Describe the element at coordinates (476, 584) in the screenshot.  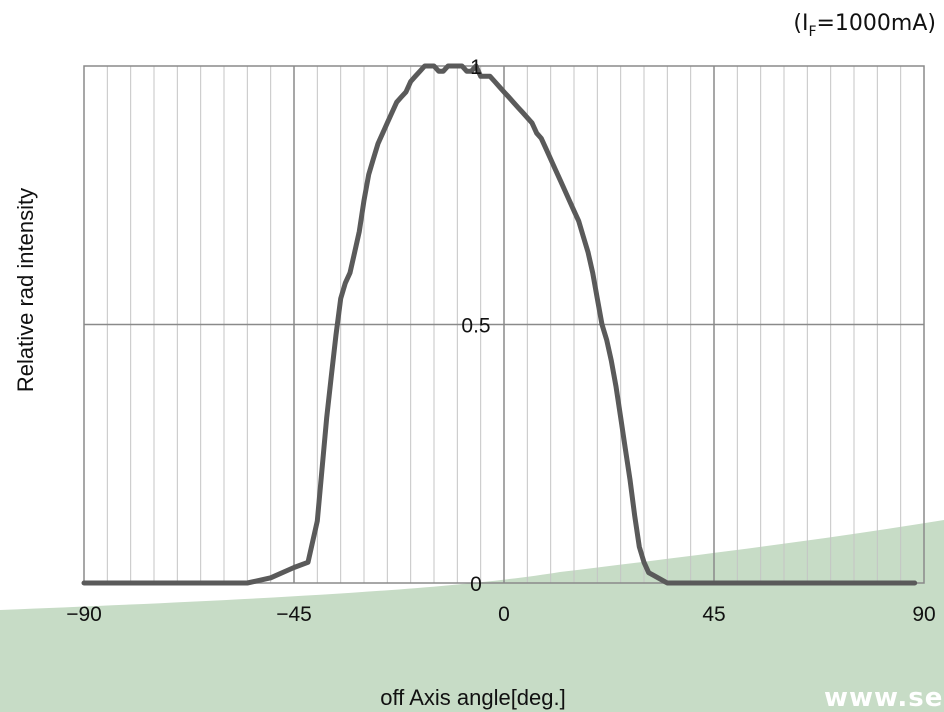
I see `y-tick-label: 0` at that location.